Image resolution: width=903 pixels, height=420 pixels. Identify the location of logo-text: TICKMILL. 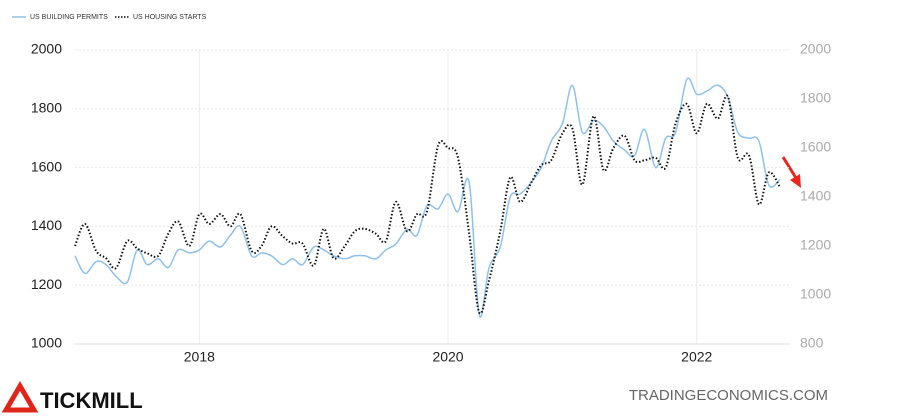
(91, 400).